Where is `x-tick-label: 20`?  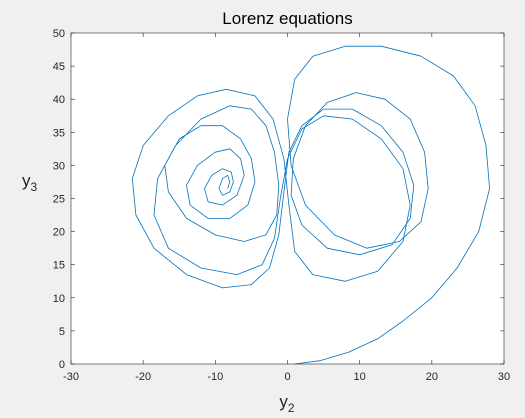 x-tick-label: 20 is located at coordinates (432, 377).